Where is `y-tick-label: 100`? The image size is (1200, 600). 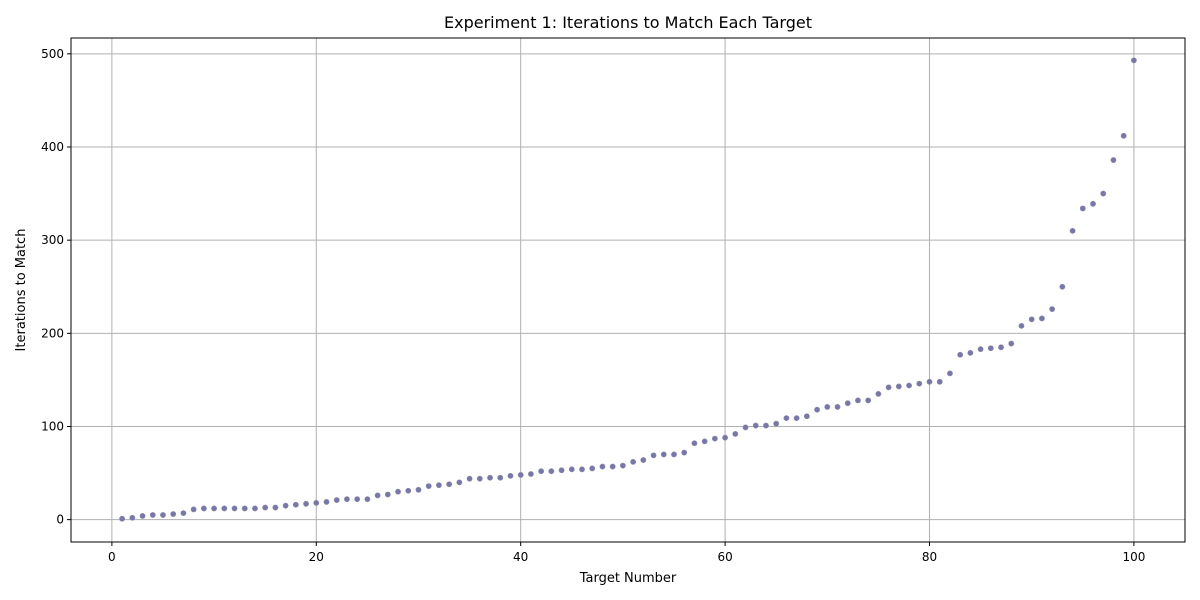
y-tick-label: 100 is located at coordinates (52, 426).